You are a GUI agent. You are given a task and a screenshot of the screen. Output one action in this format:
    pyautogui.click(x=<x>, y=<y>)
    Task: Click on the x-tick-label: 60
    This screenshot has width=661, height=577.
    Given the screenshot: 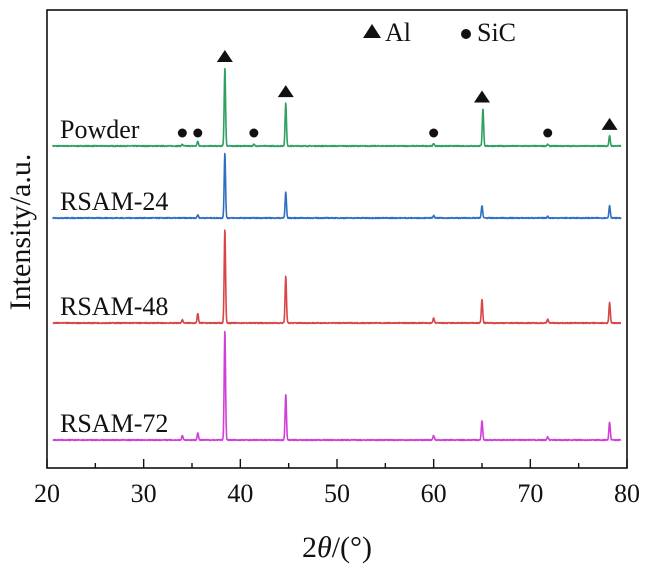 What is the action you would take?
    pyautogui.click(x=434, y=493)
    